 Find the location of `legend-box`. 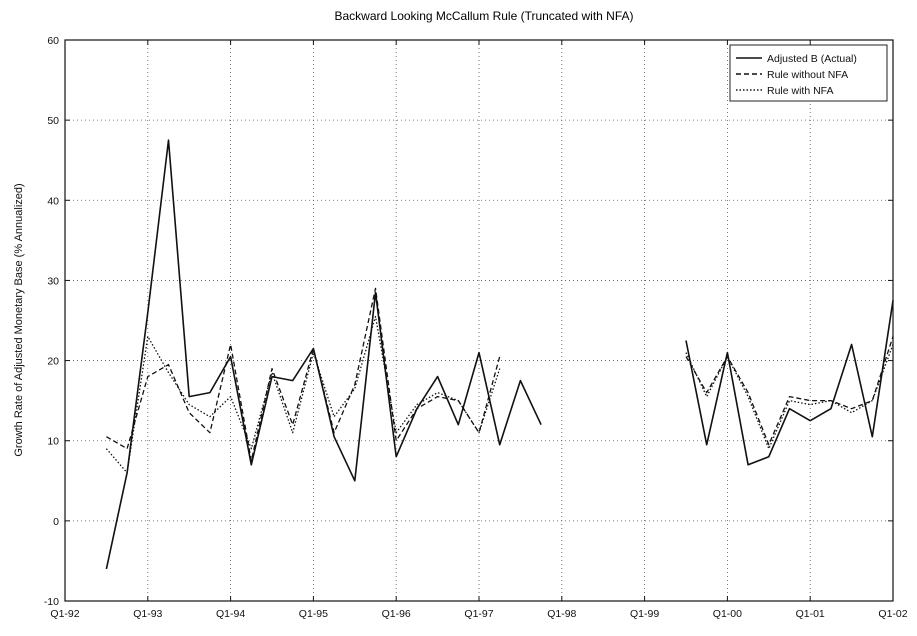

legend-box is located at coordinates (808, 73).